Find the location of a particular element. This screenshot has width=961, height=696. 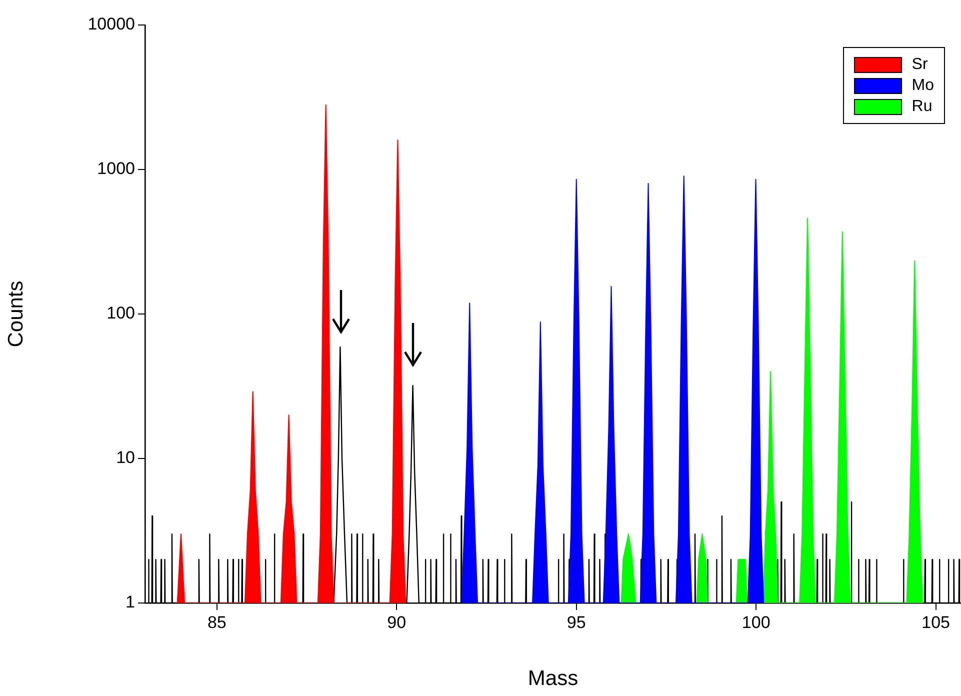

y-tick-label: 1000 is located at coordinates (116, 168).